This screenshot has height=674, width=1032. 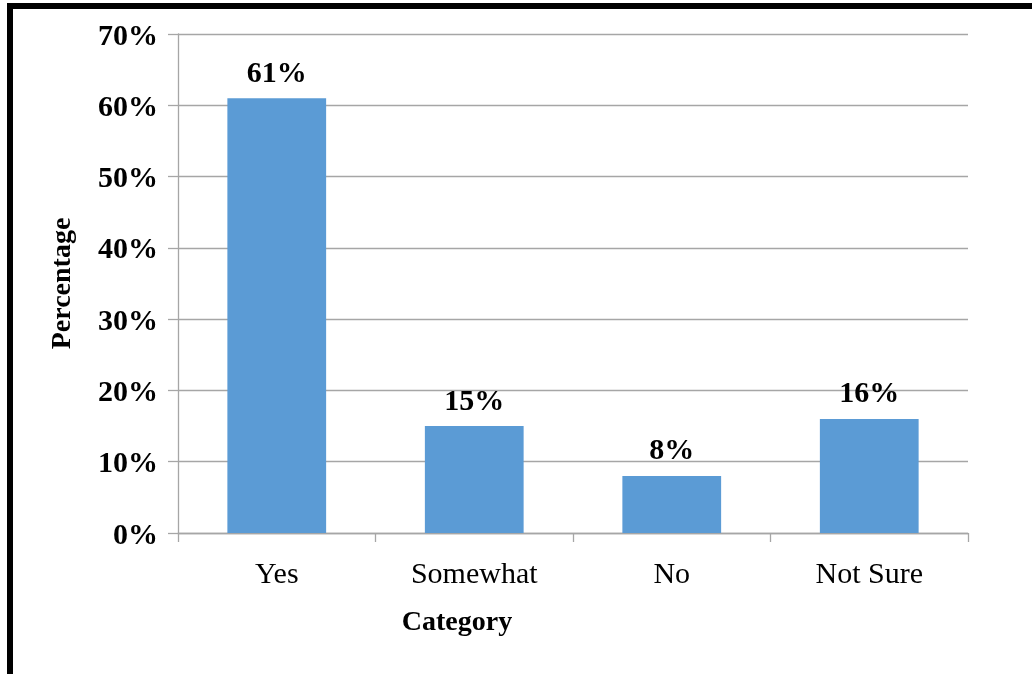 I want to click on y-tick-label: 60%, so click(x=128, y=105).